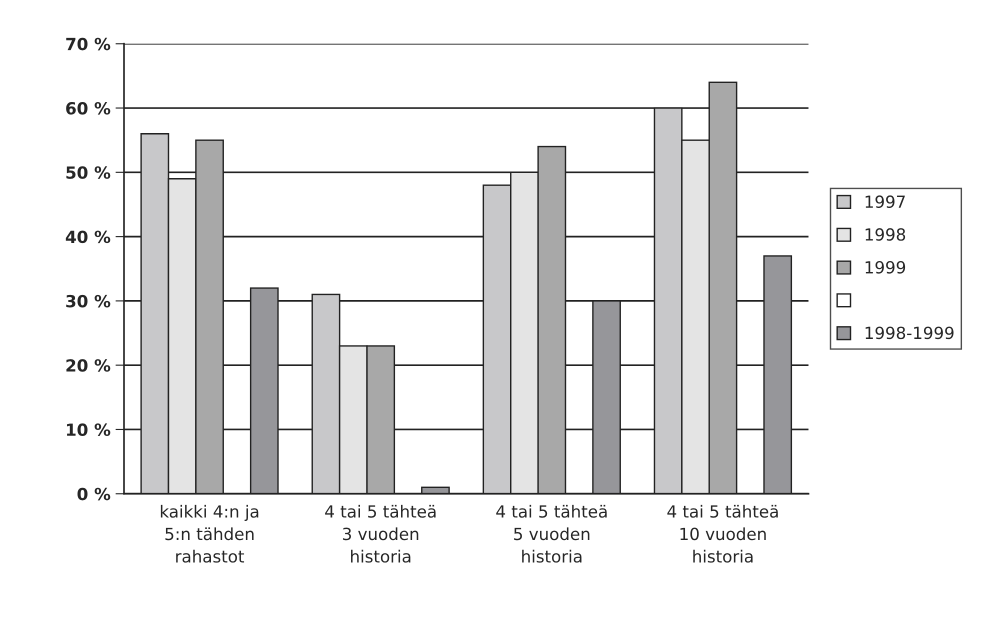  Describe the element at coordinates (551, 533) in the screenshot. I see `x-tick-label: 4 tai 5 tähteä 5 vuoden historia` at that location.